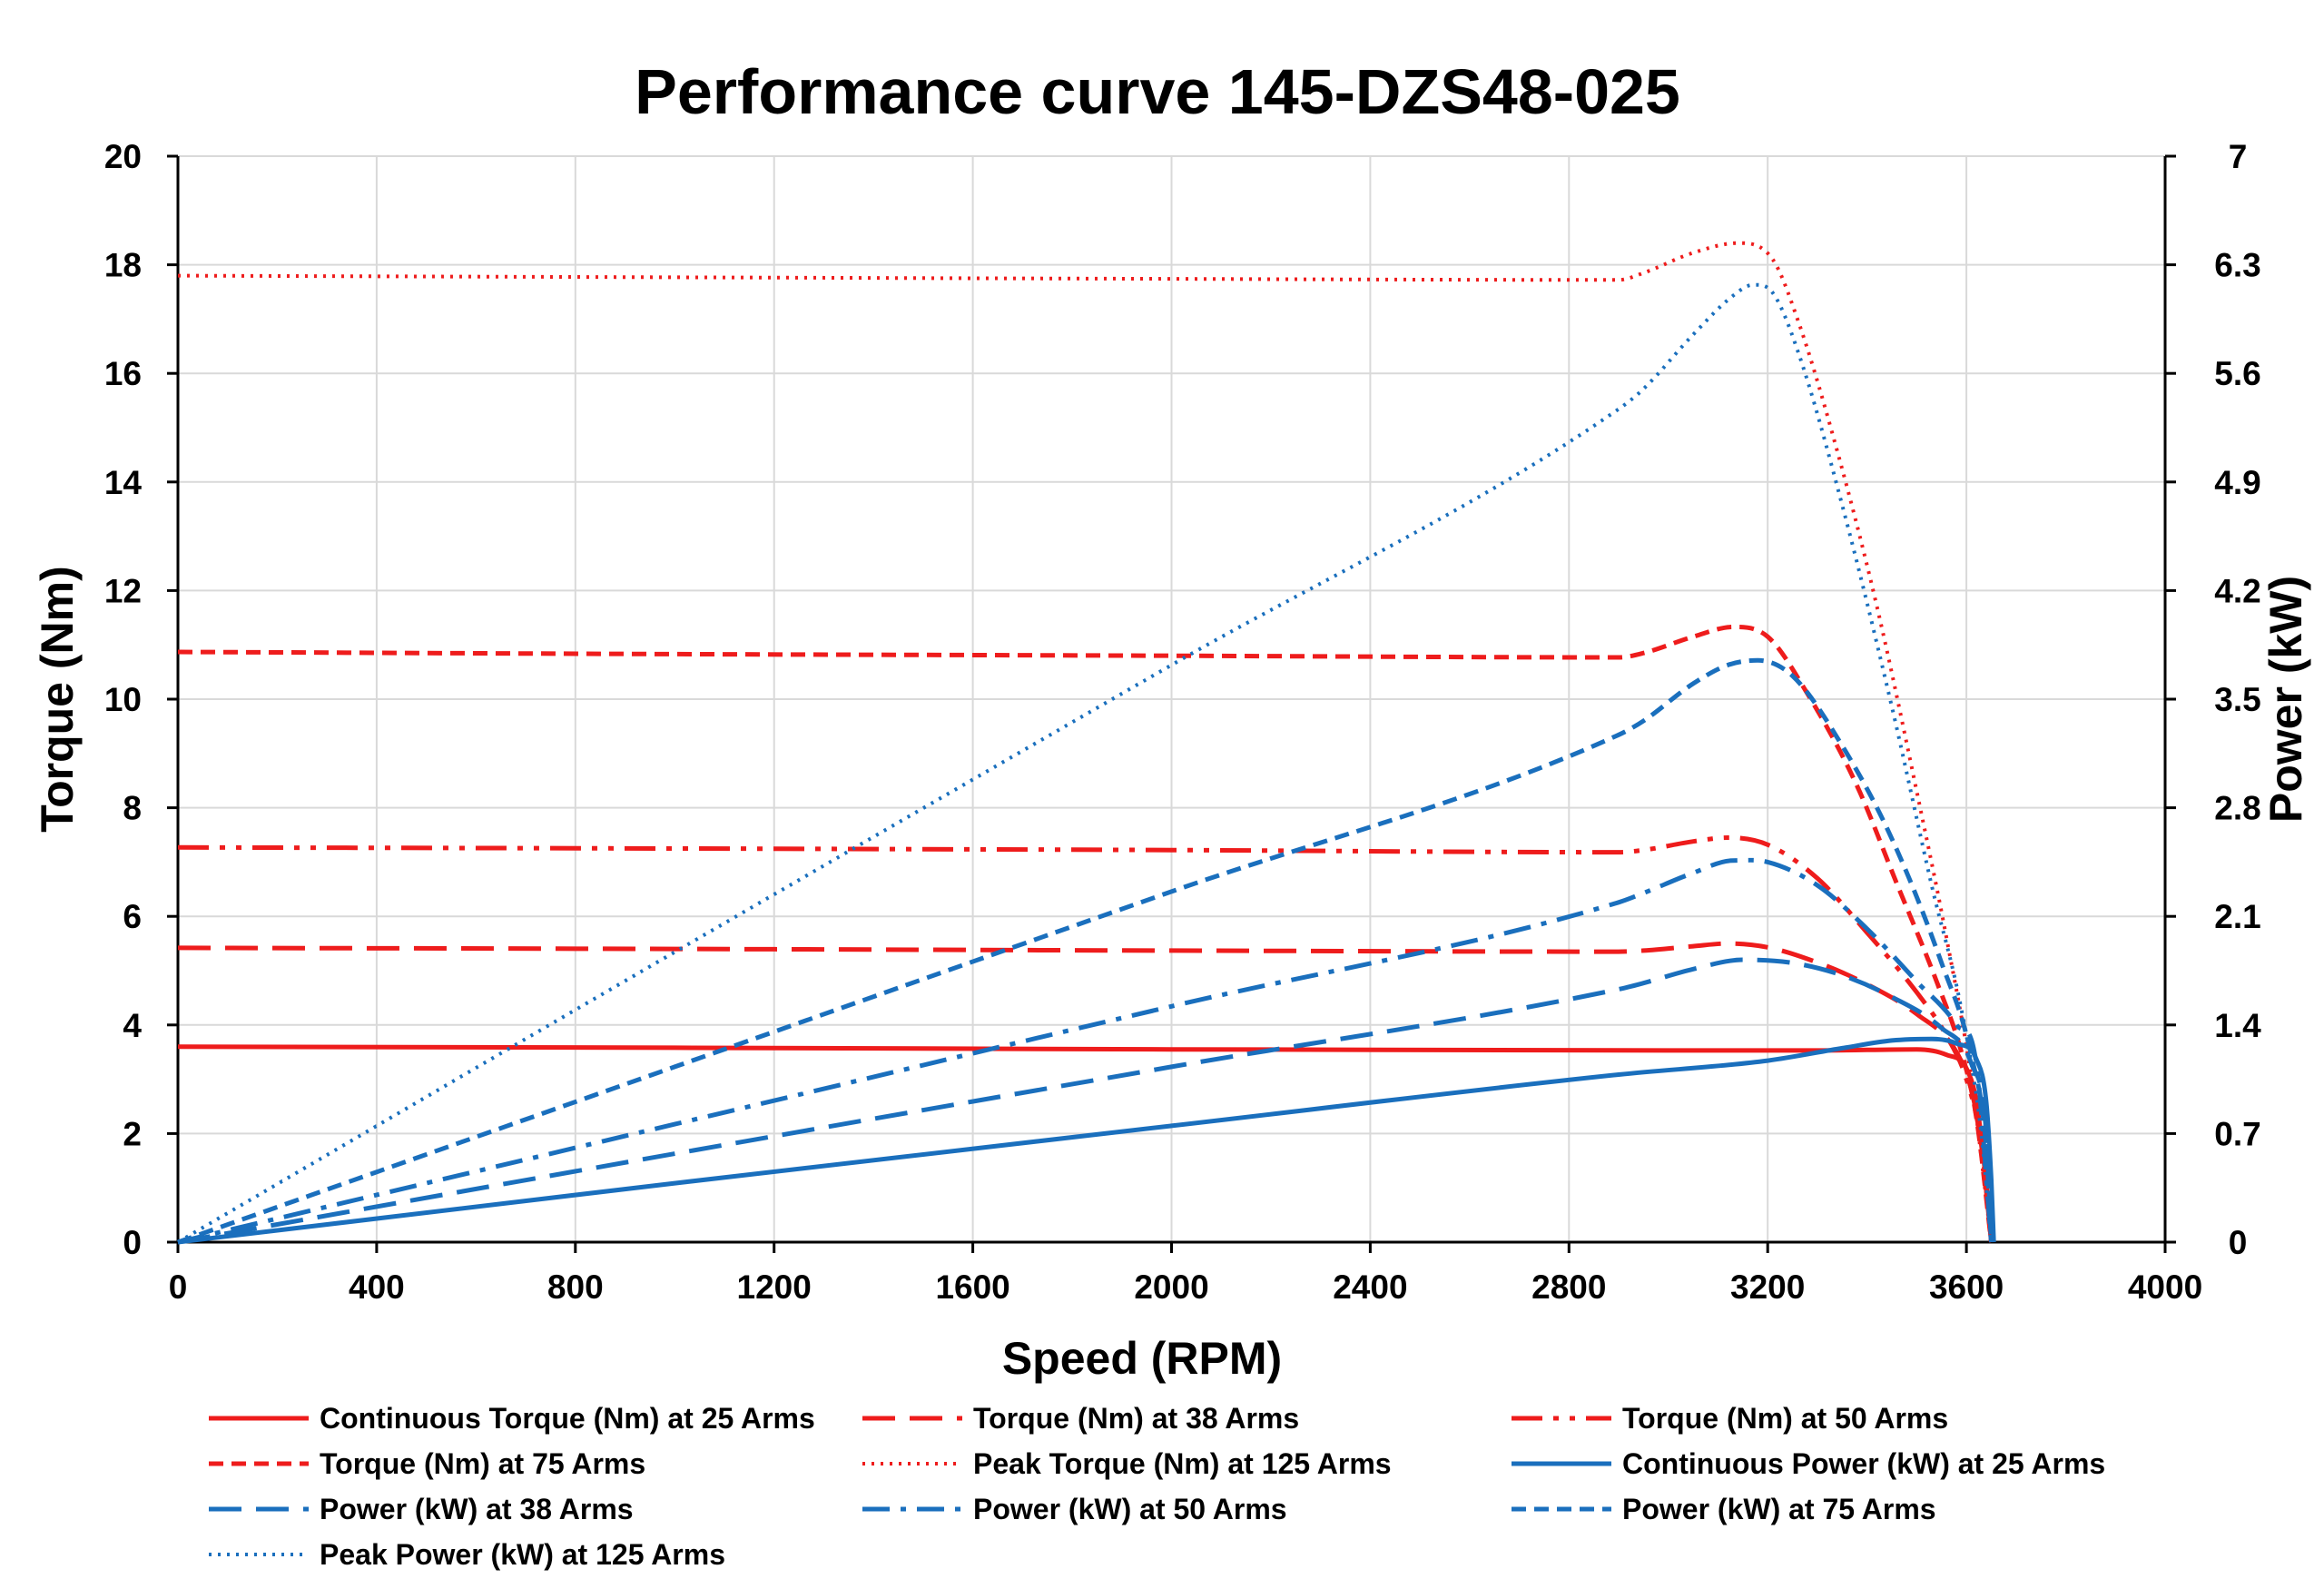 The image size is (2324, 1579). Describe the element at coordinates (2237, 1133) in the screenshot. I see `y2-tick-label: 0.7` at that location.